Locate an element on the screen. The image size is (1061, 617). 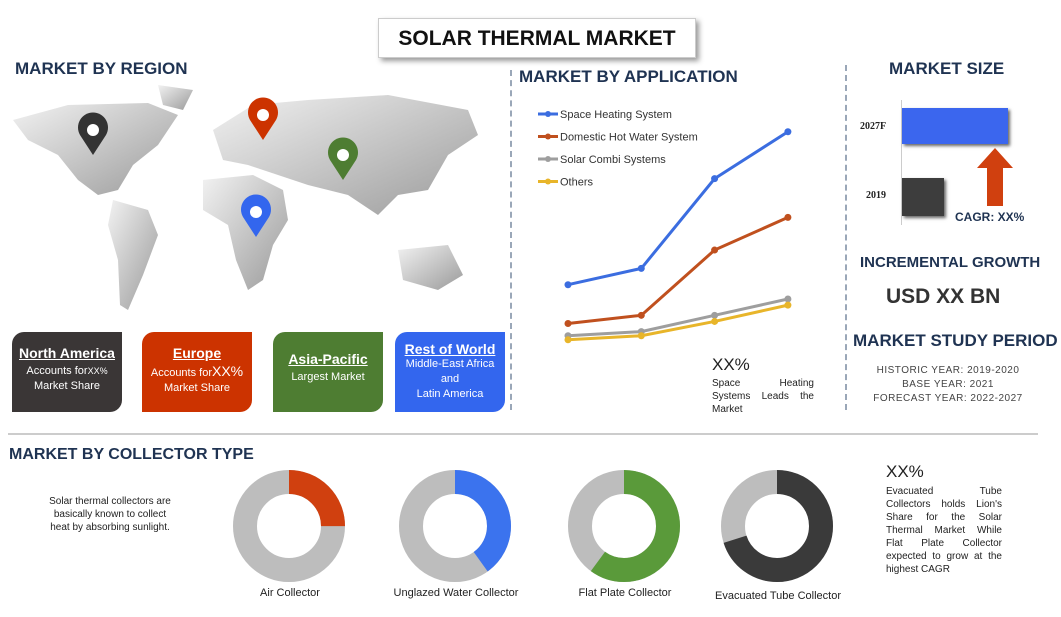
study-period-heading: MARKET STUDY PERIOD is located at coordinates (955, 340).